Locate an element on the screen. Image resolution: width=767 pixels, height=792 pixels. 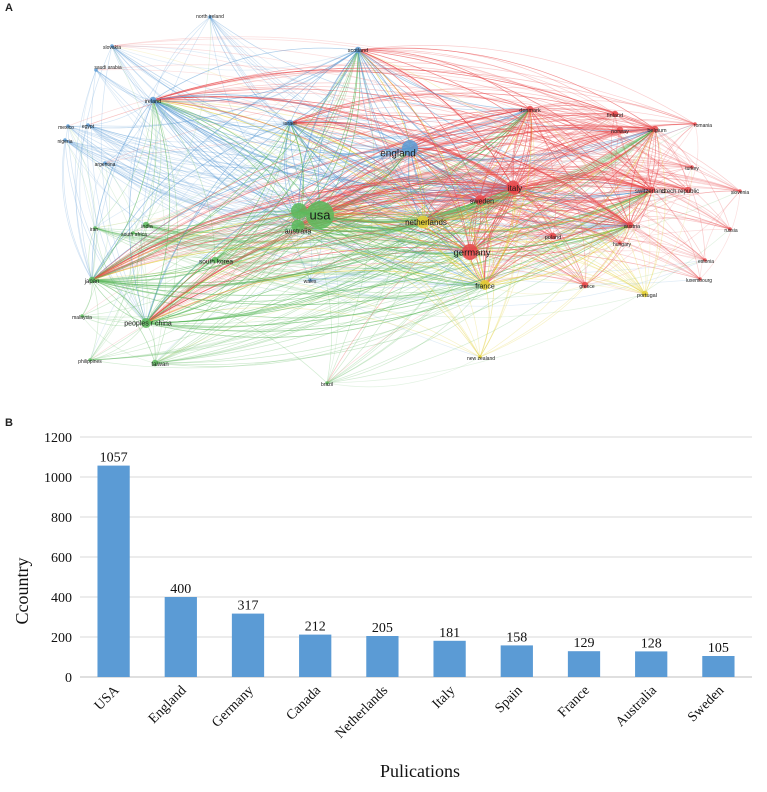
network-node-label: finland is located at coordinates (615, 116).